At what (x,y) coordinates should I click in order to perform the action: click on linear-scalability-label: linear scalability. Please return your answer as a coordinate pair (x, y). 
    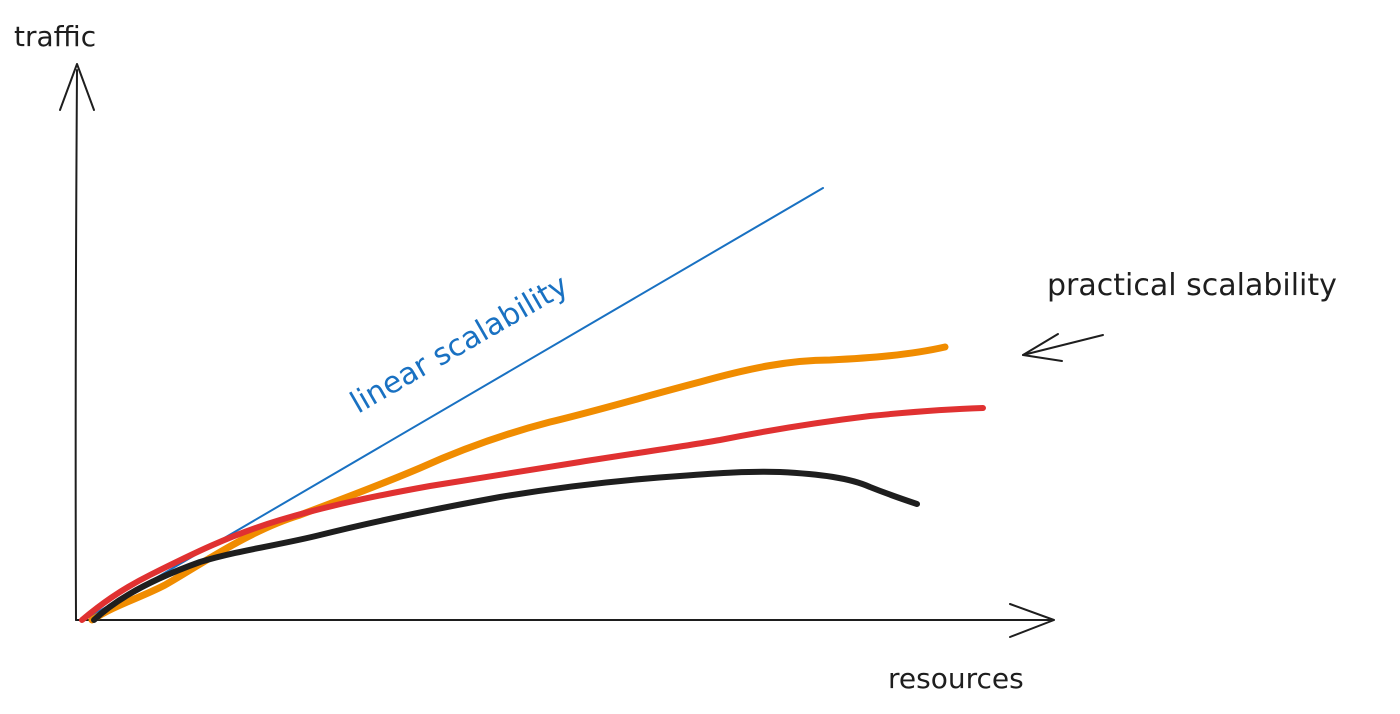
    Looking at the image, I should click on (460, 344).